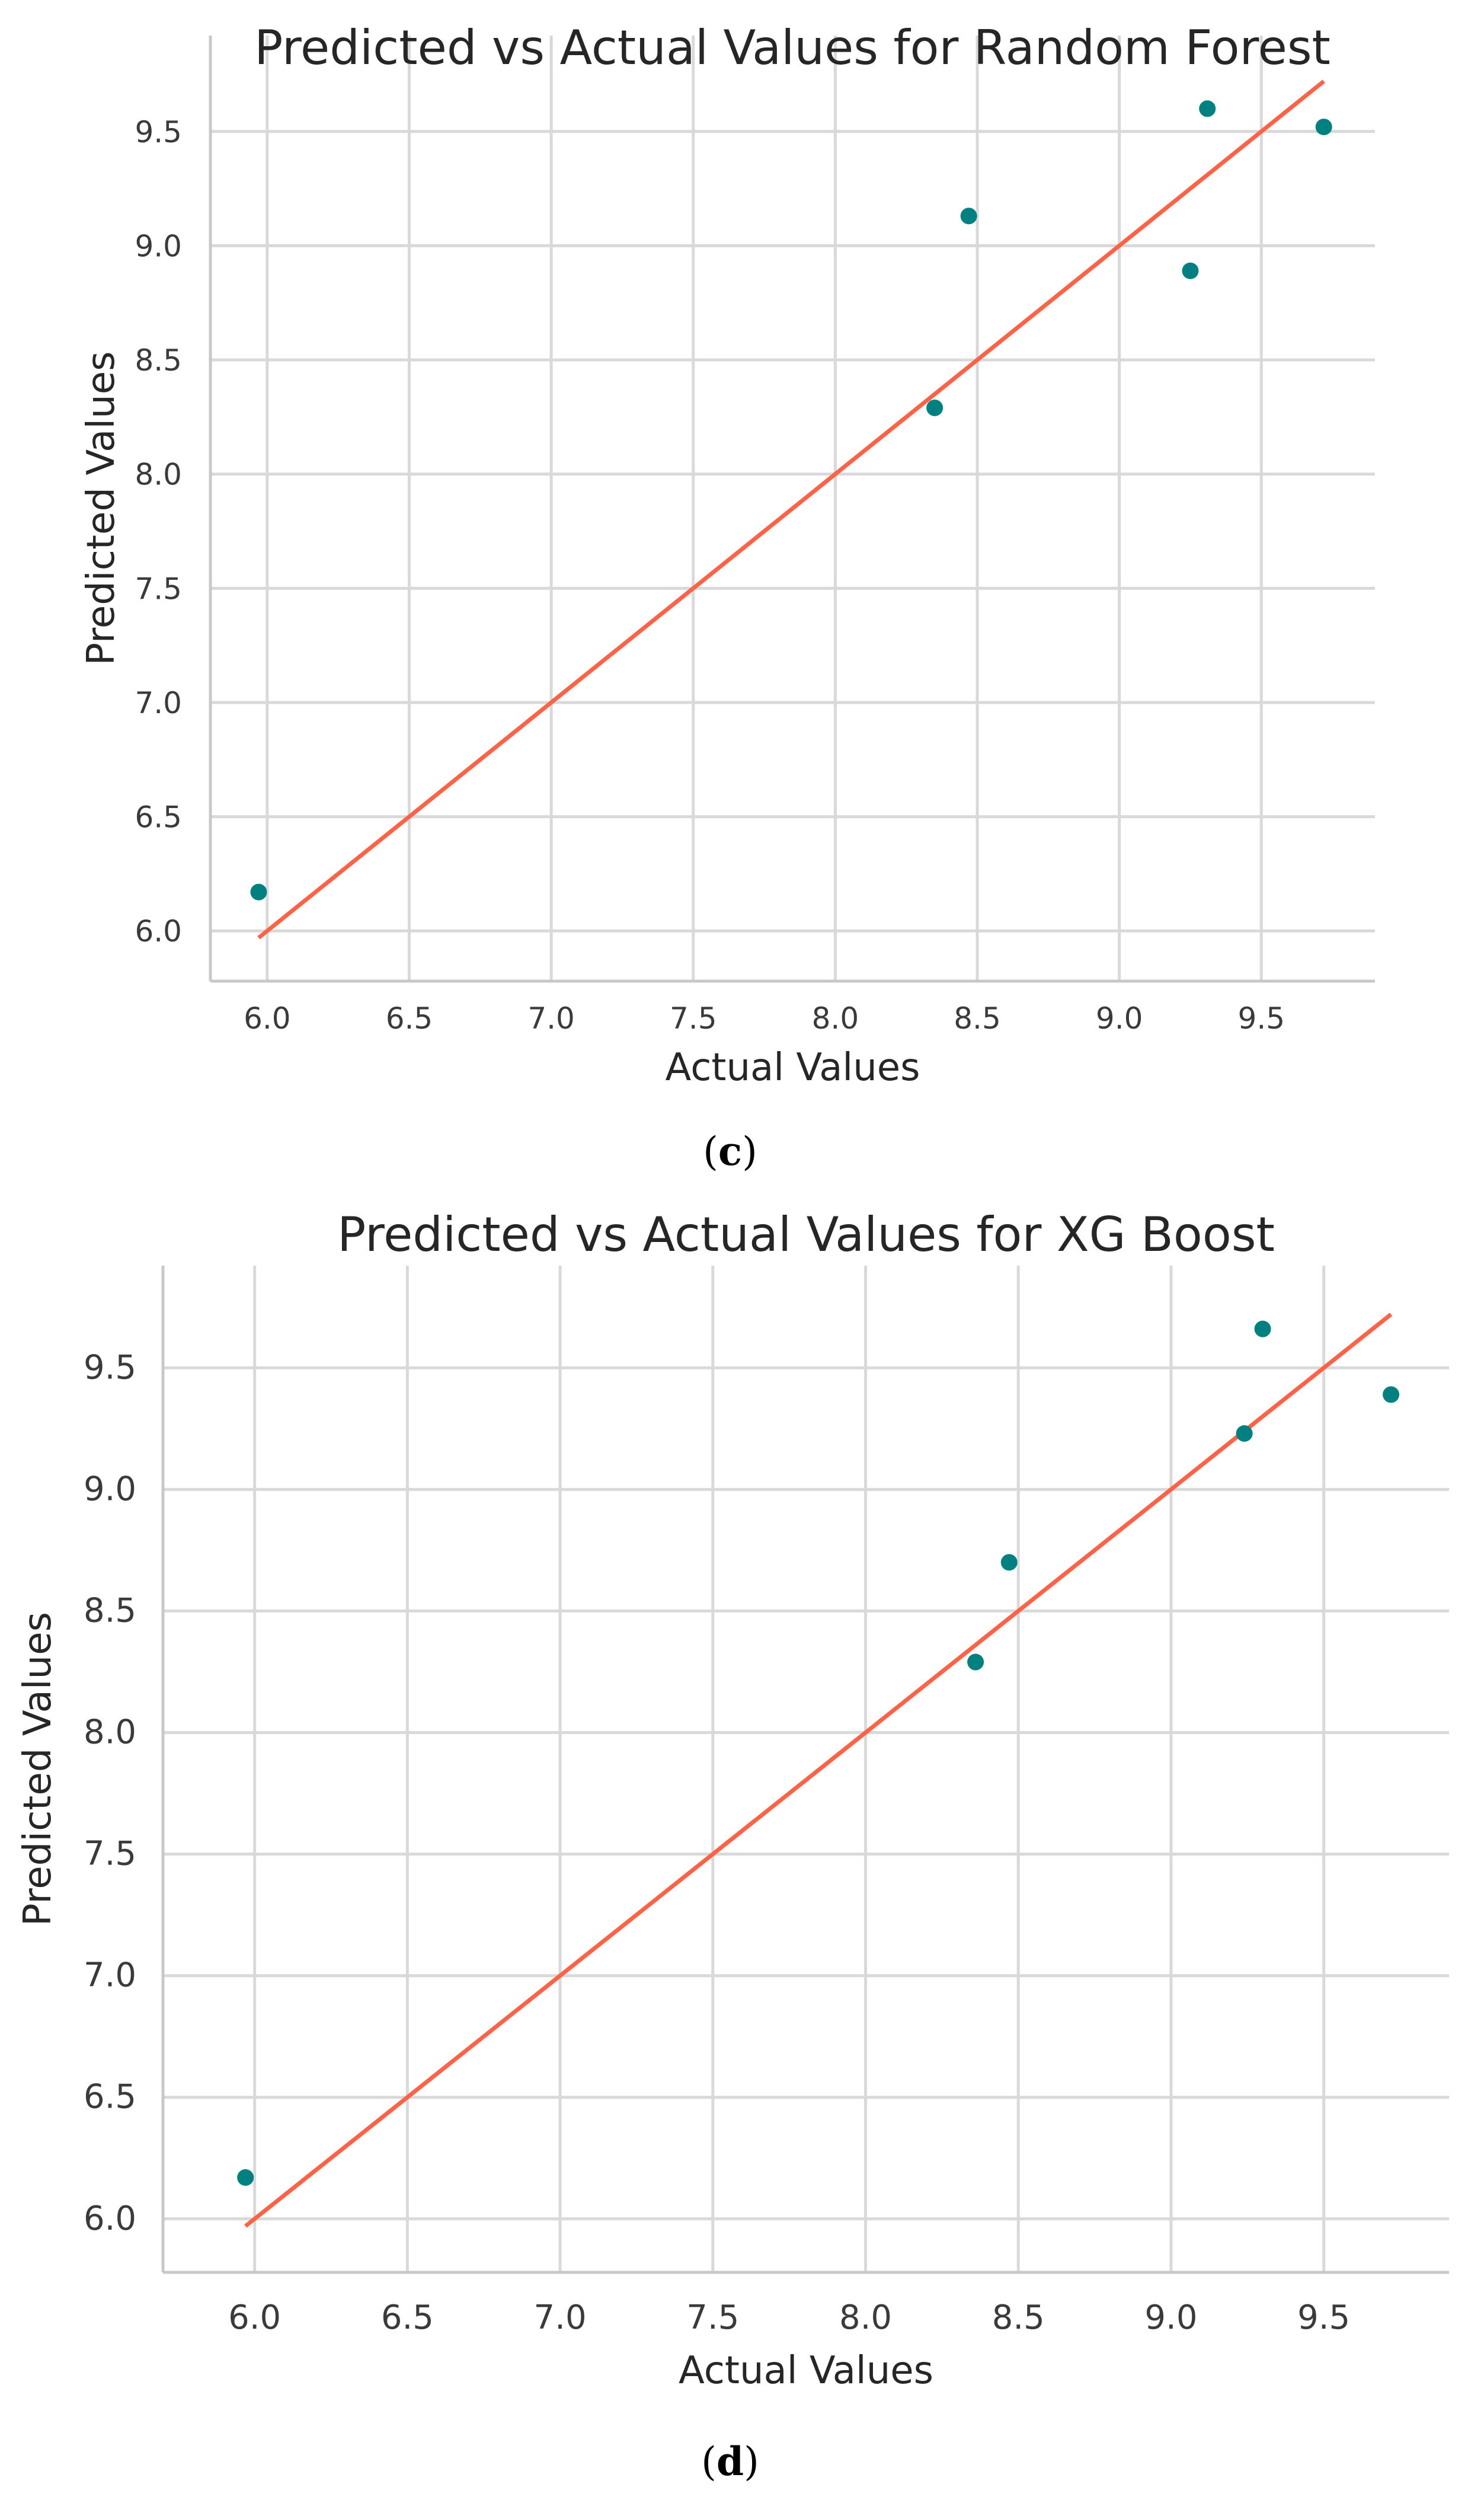 The width and height of the screenshot is (1484, 2500). I want to click on panel-caption: (c), so click(730, 1151).